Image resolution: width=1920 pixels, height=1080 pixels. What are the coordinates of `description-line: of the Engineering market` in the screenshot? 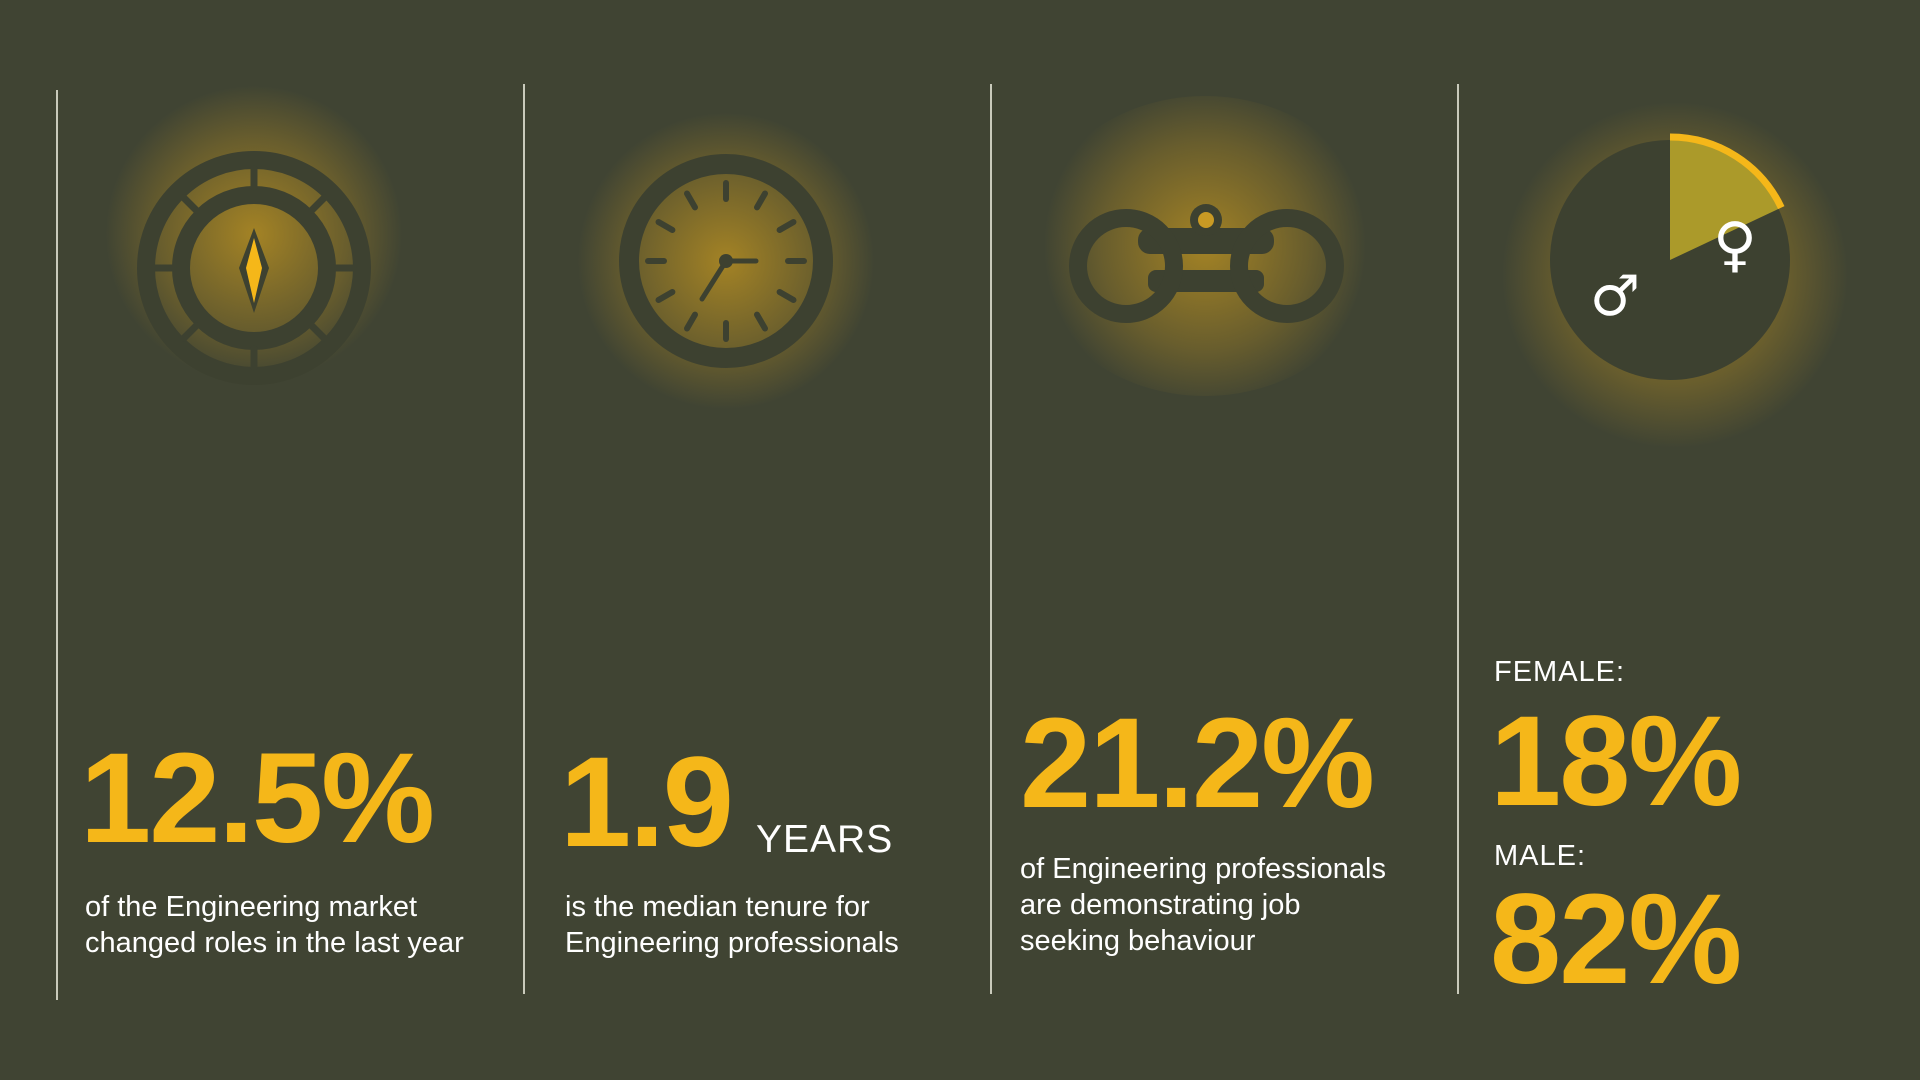 It's located at (251, 907).